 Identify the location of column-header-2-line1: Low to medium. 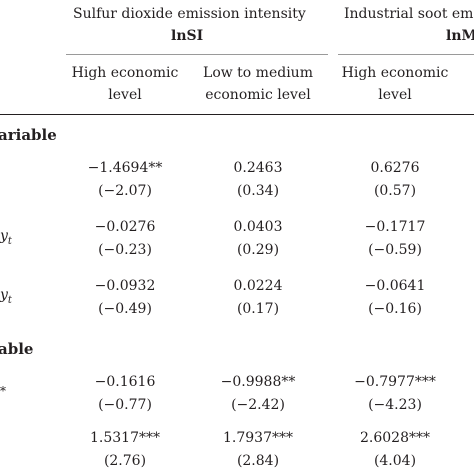
(258, 73).